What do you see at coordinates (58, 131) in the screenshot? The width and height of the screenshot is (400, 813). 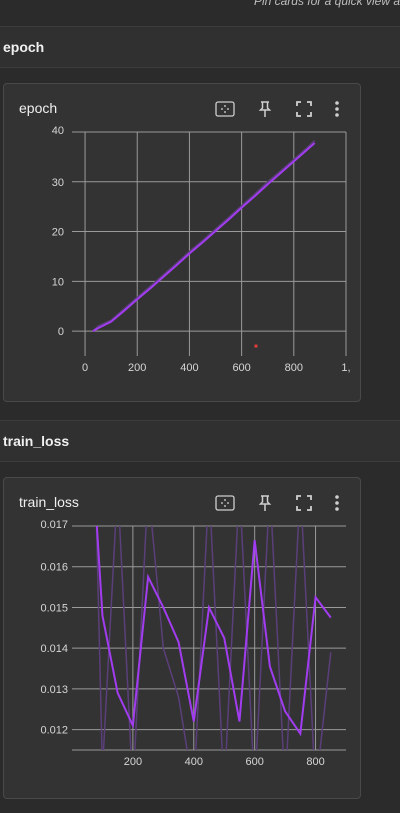 I see `y-tick-label-cut: 40` at bounding box center [58, 131].